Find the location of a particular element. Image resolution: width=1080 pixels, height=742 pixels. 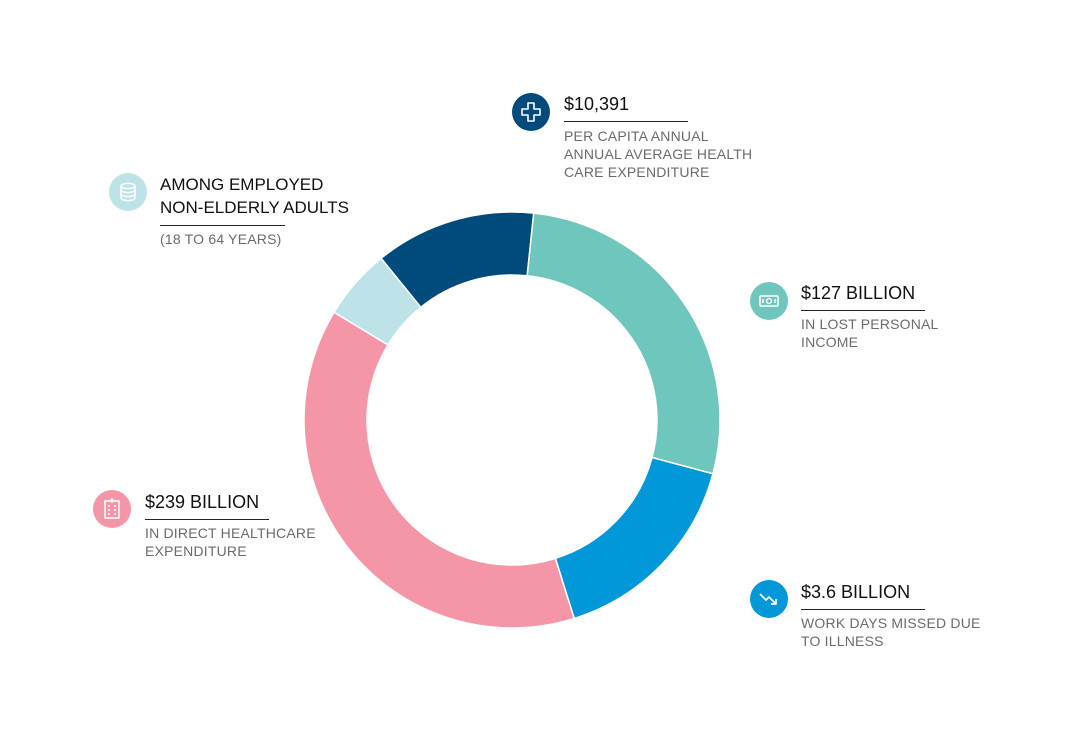

hospital-icon is located at coordinates (112, 509).